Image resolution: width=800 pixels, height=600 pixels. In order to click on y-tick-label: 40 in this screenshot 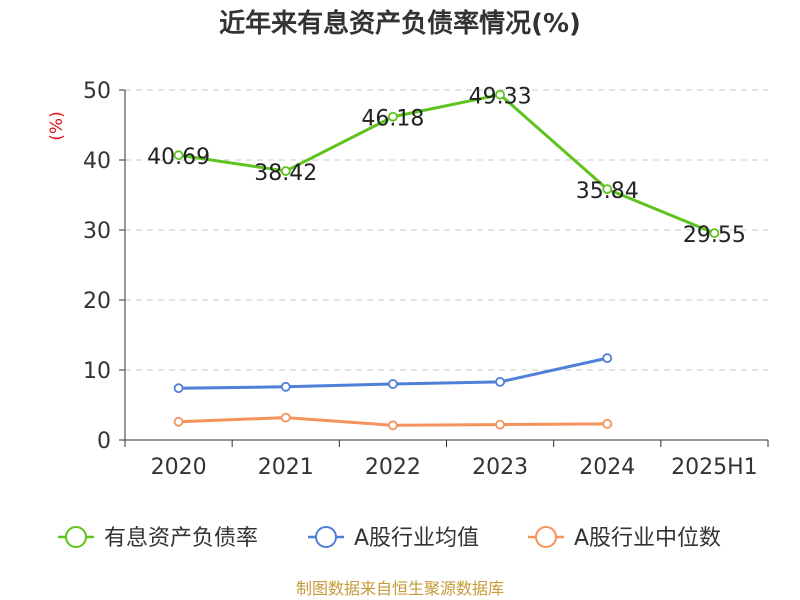, I will do `click(97, 161)`.